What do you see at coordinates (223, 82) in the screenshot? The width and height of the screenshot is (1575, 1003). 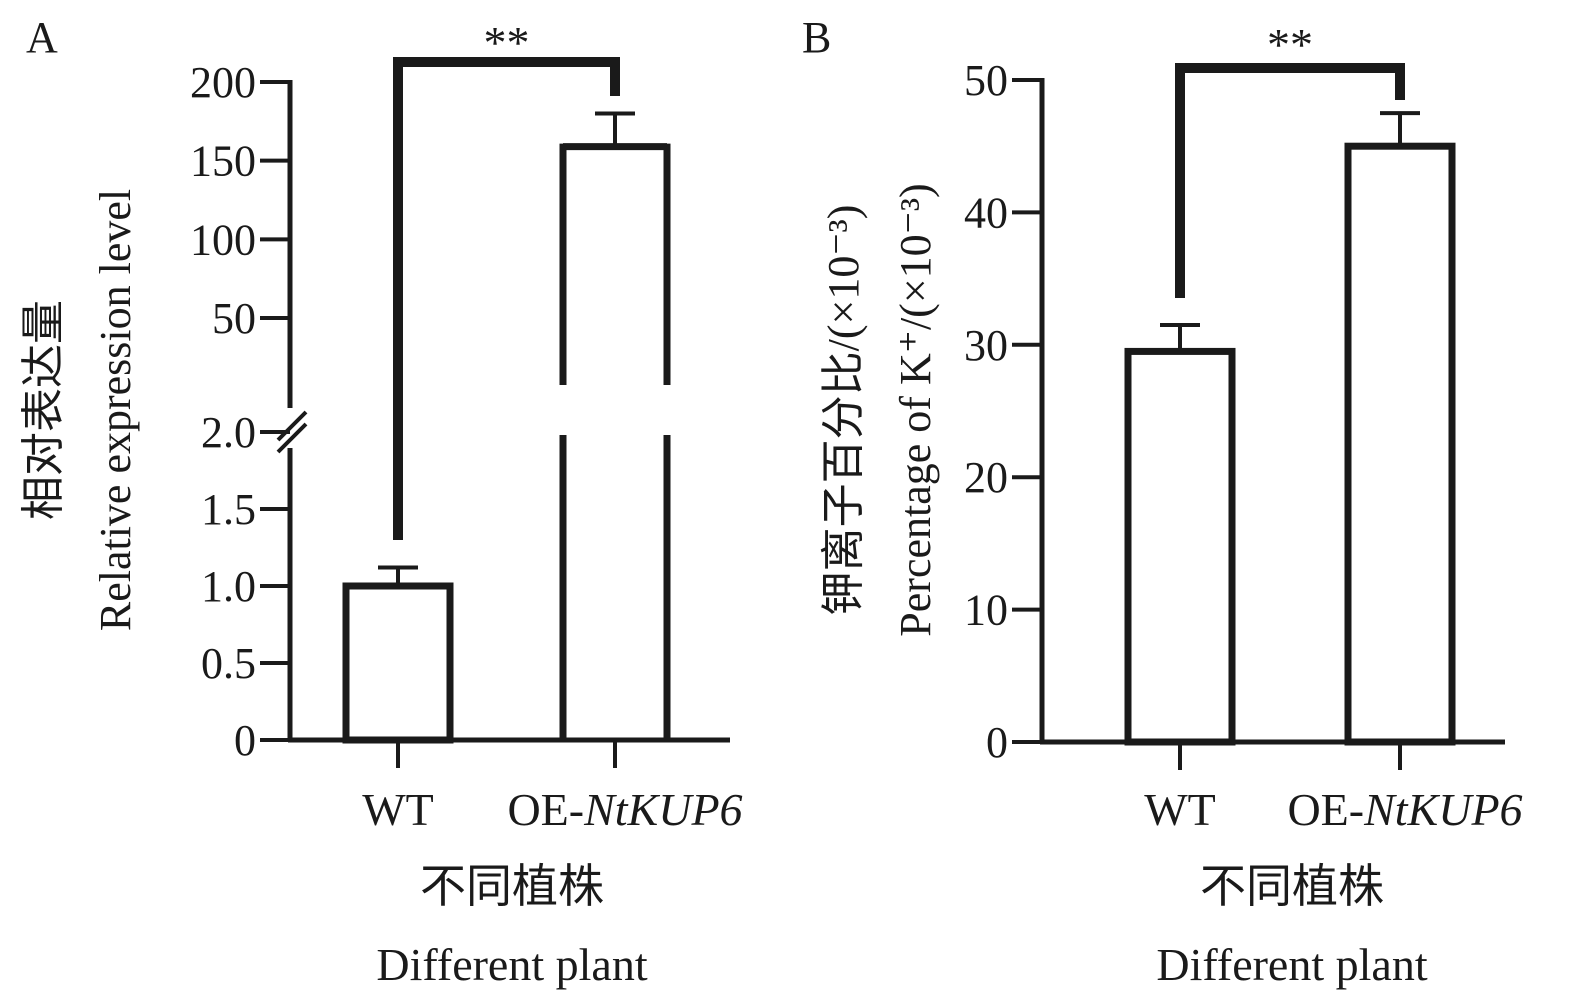 I see `panel-a-y-tick-label: 200` at bounding box center [223, 82].